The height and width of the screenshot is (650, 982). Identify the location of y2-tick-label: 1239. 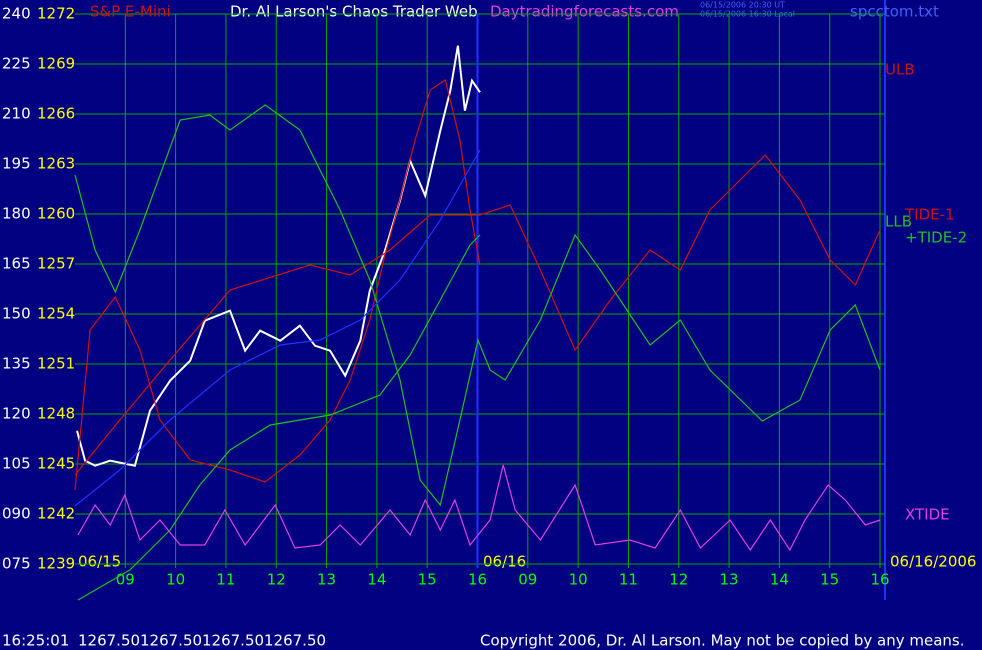
(56, 564).